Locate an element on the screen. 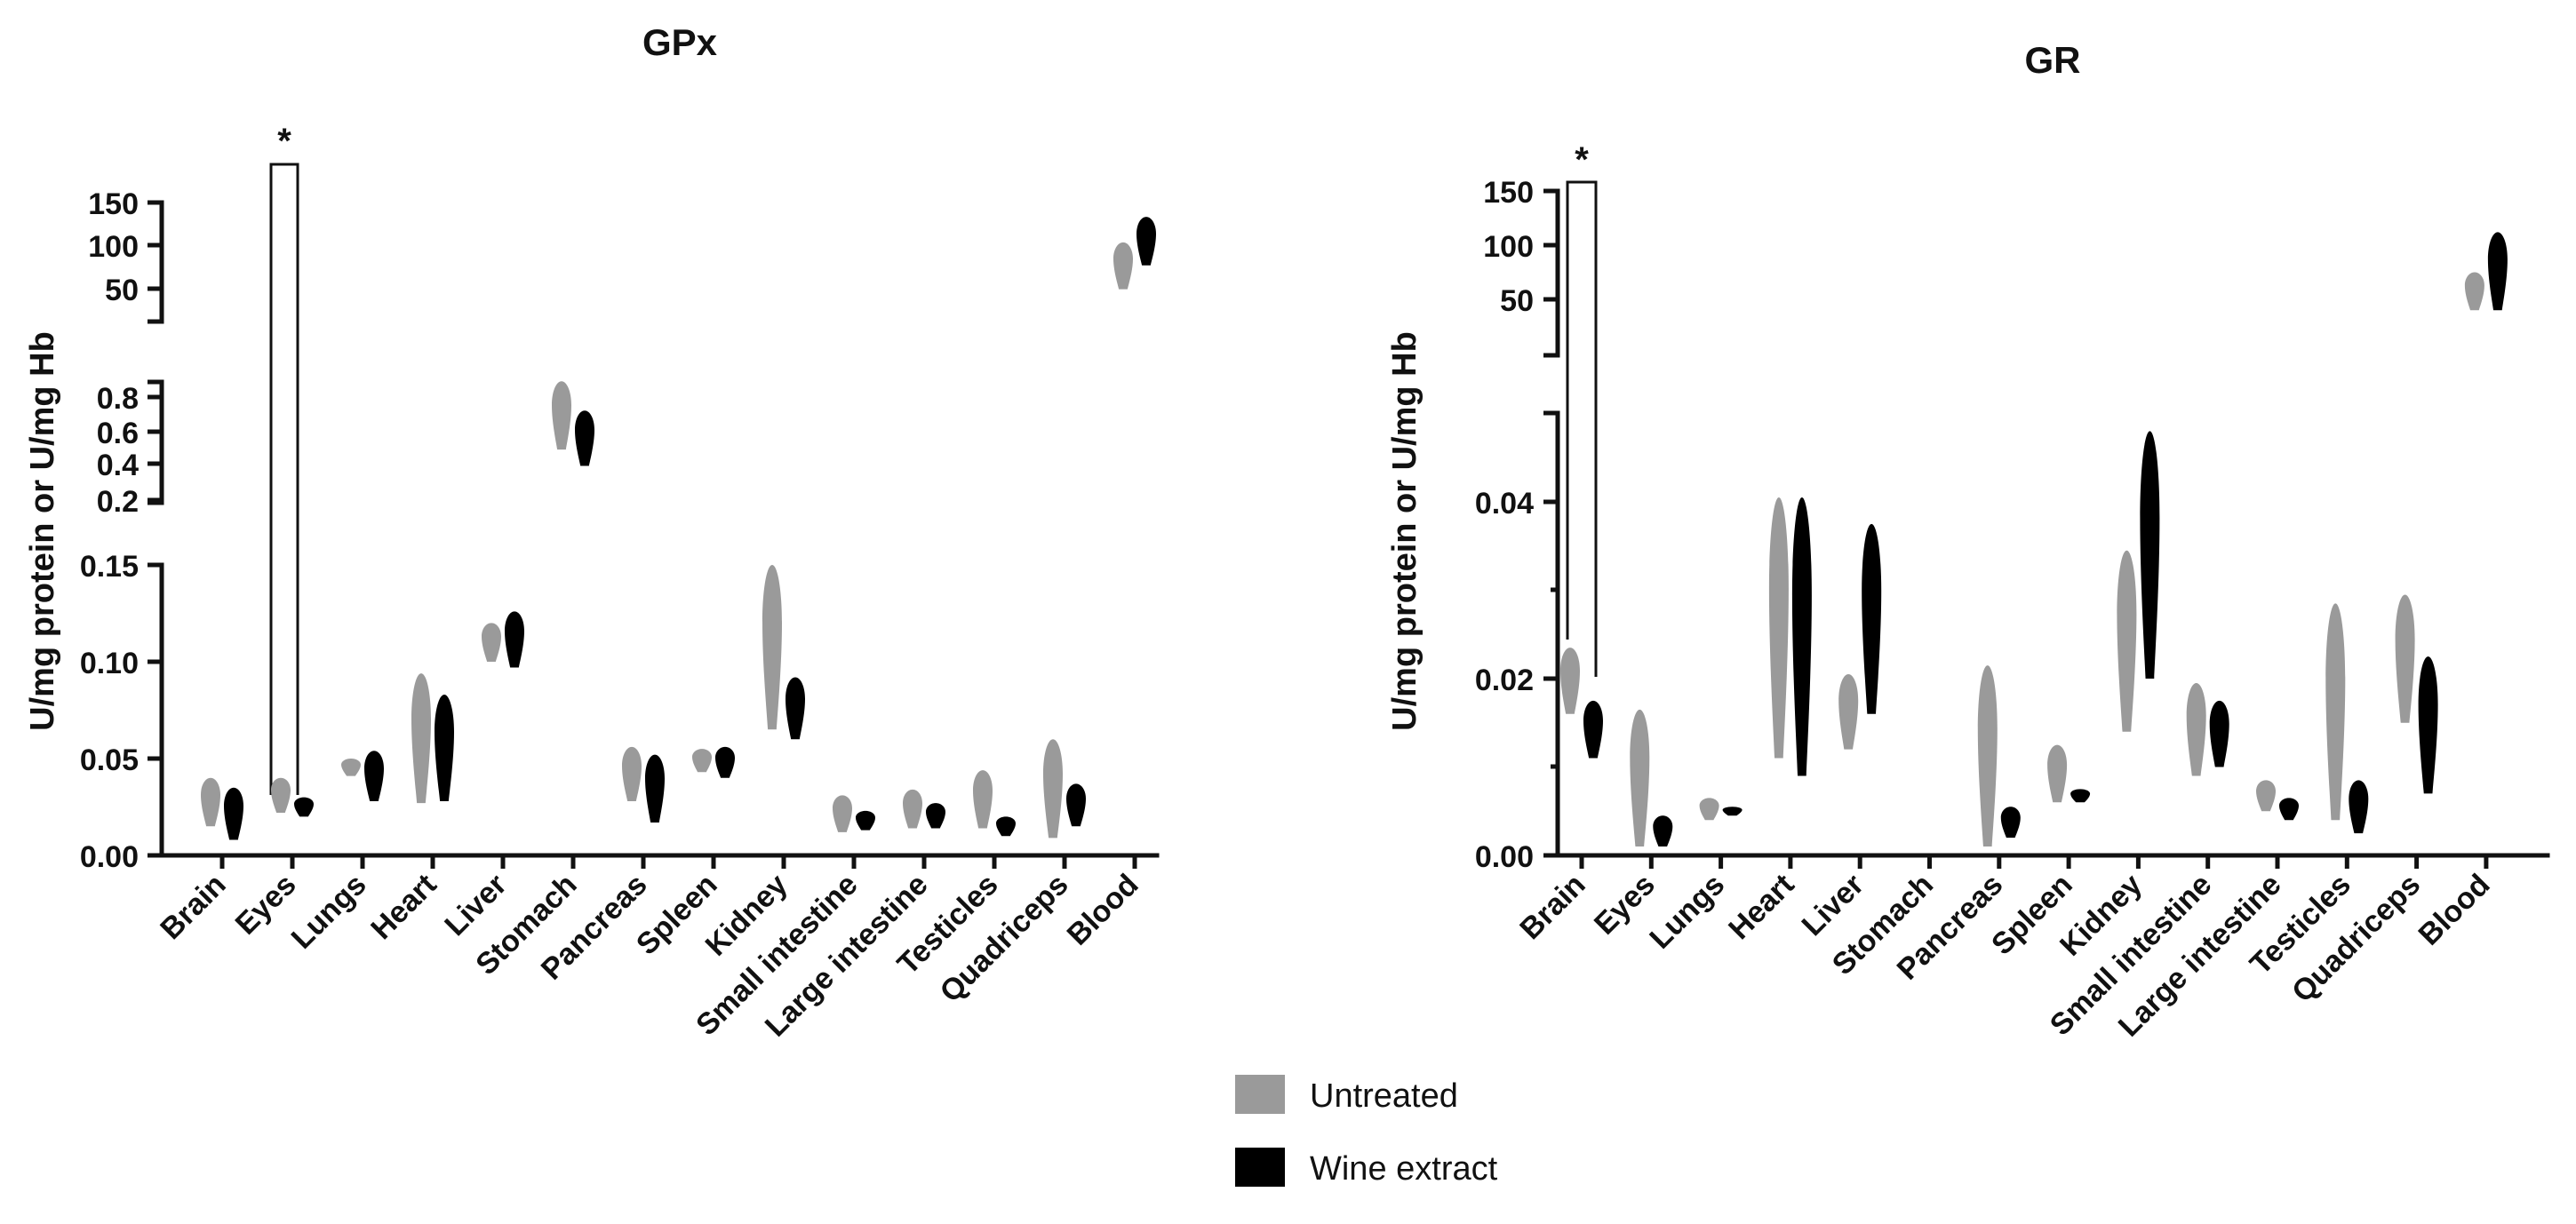 This screenshot has width=2576, height=1224. significance-star-gpx: * is located at coordinates (284, 141).